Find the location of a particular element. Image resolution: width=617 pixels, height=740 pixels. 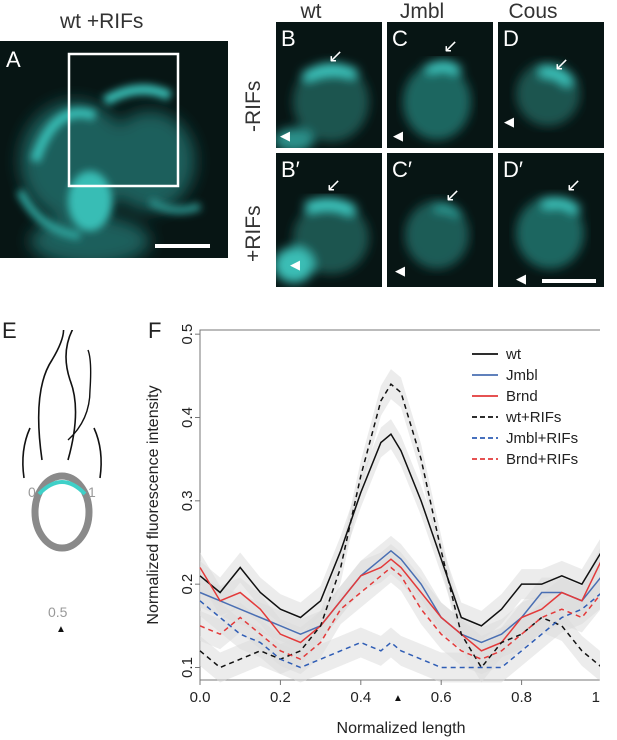

panel-c-cell is located at coordinates (437, 100).